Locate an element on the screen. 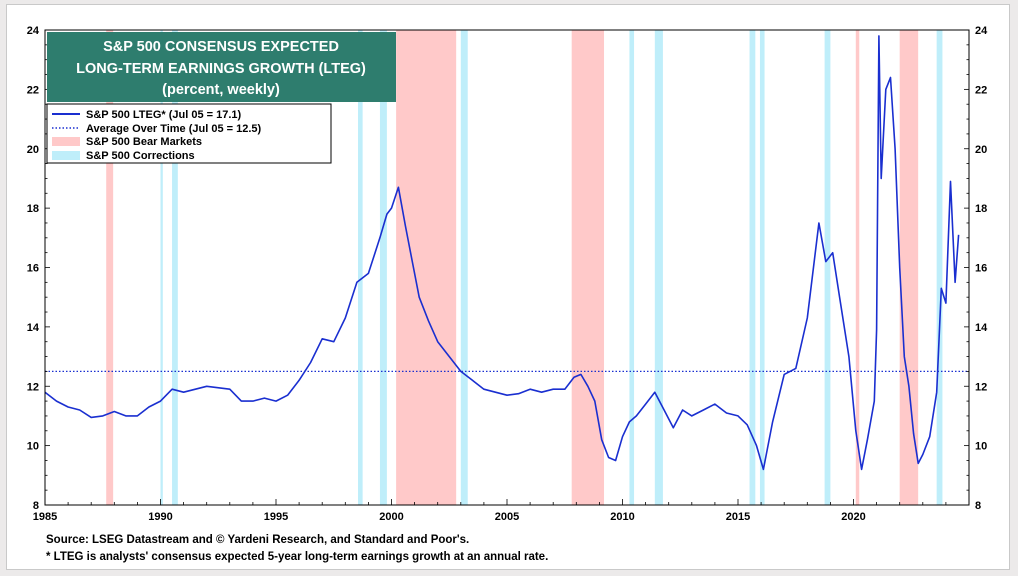 The image size is (1018, 576). y-tick-label-right: 10 is located at coordinates (981, 447).